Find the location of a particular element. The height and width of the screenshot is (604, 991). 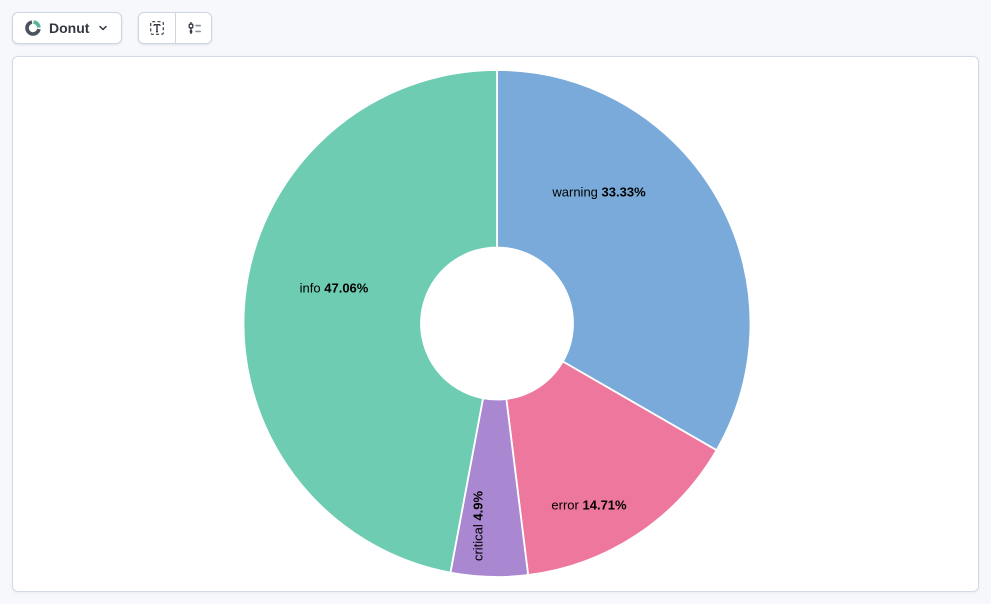

legend-icon is located at coordinates (194, 28).